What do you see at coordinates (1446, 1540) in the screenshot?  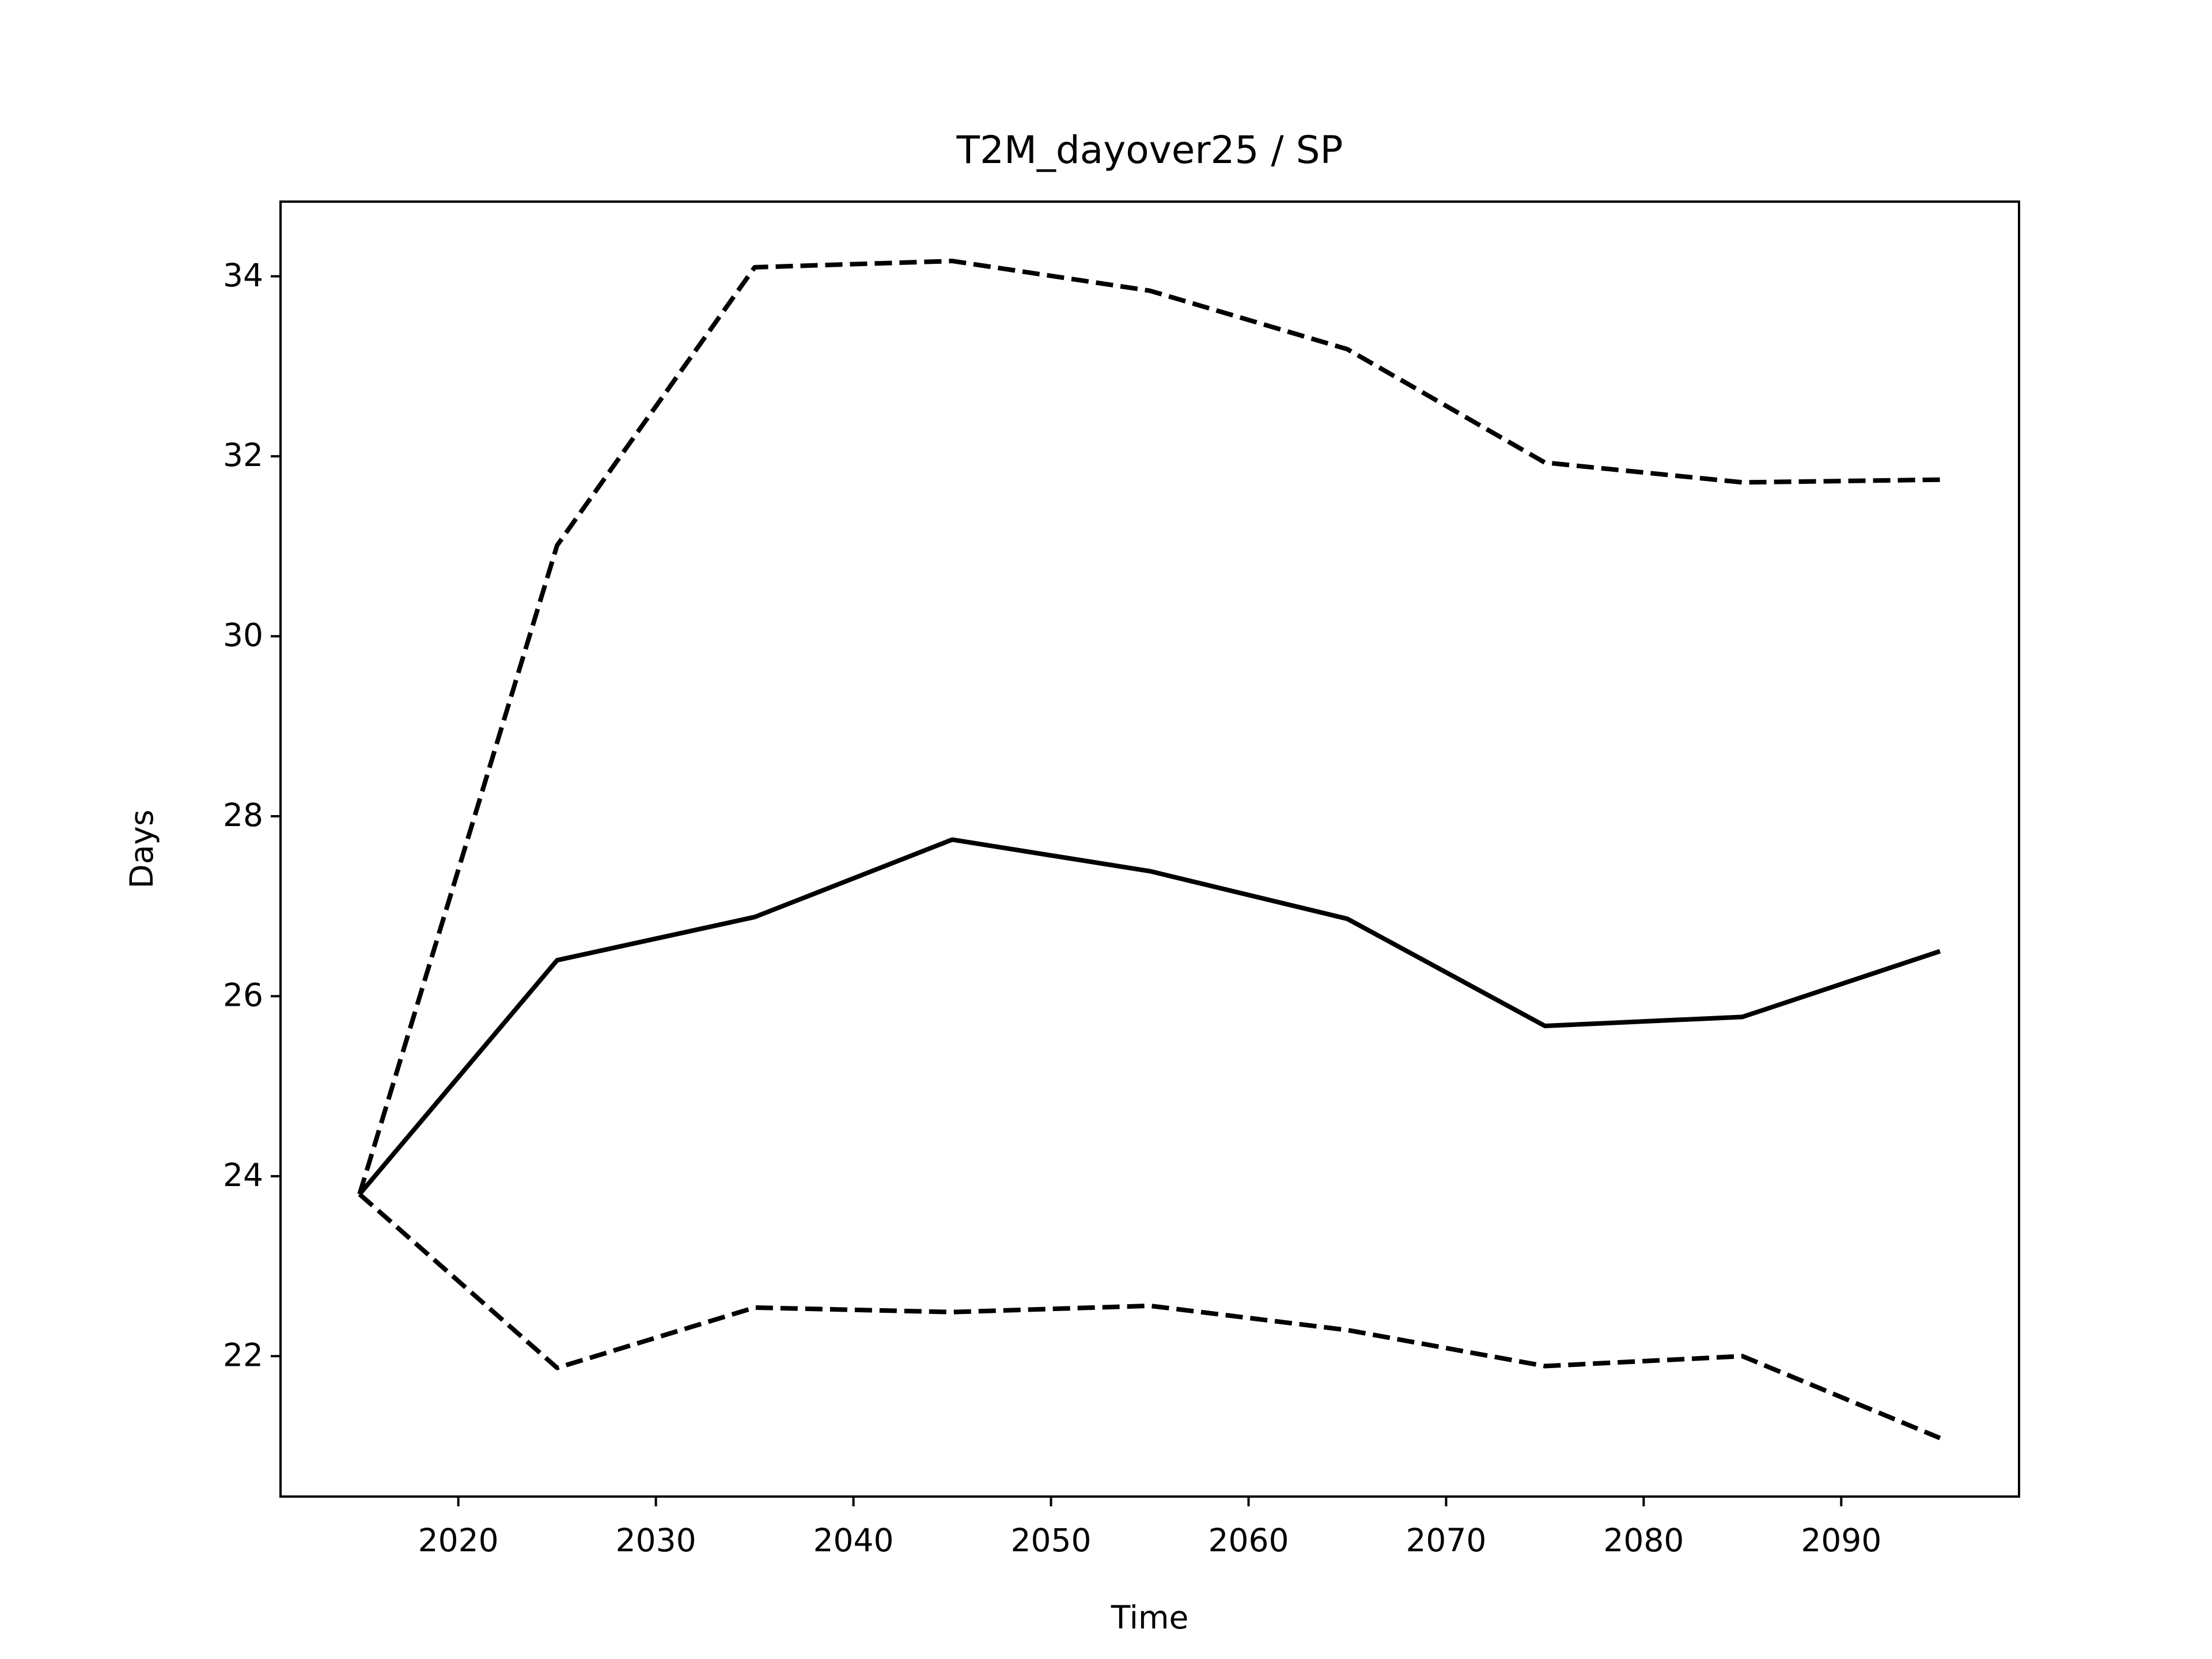 I see `x-tick-label: 2070` at bounding box center [1446, 1540].